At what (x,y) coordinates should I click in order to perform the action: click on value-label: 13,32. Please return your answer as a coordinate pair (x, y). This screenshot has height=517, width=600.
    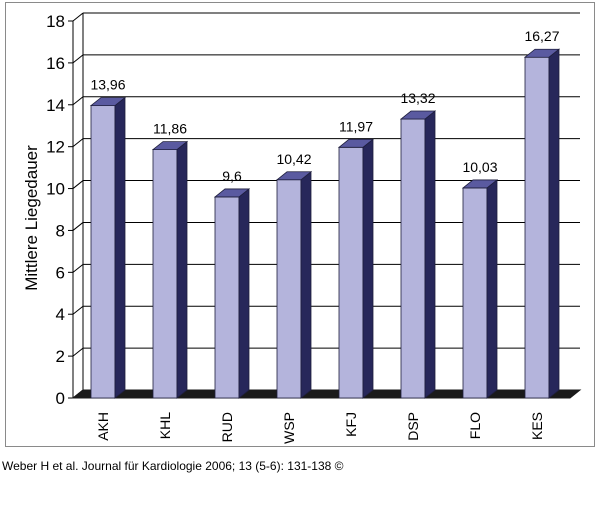
    Looking at the image, I should click on (417, 98).